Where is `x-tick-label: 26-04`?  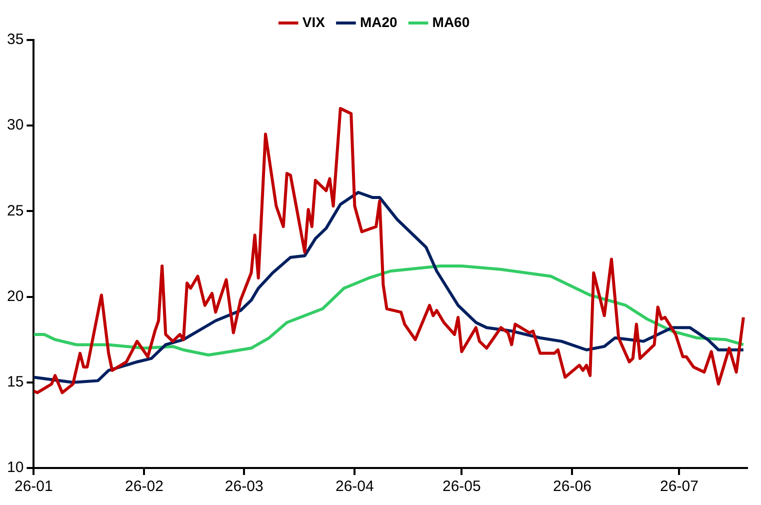
x-tick-label: 26-04 is located at coordinates (354, 487).